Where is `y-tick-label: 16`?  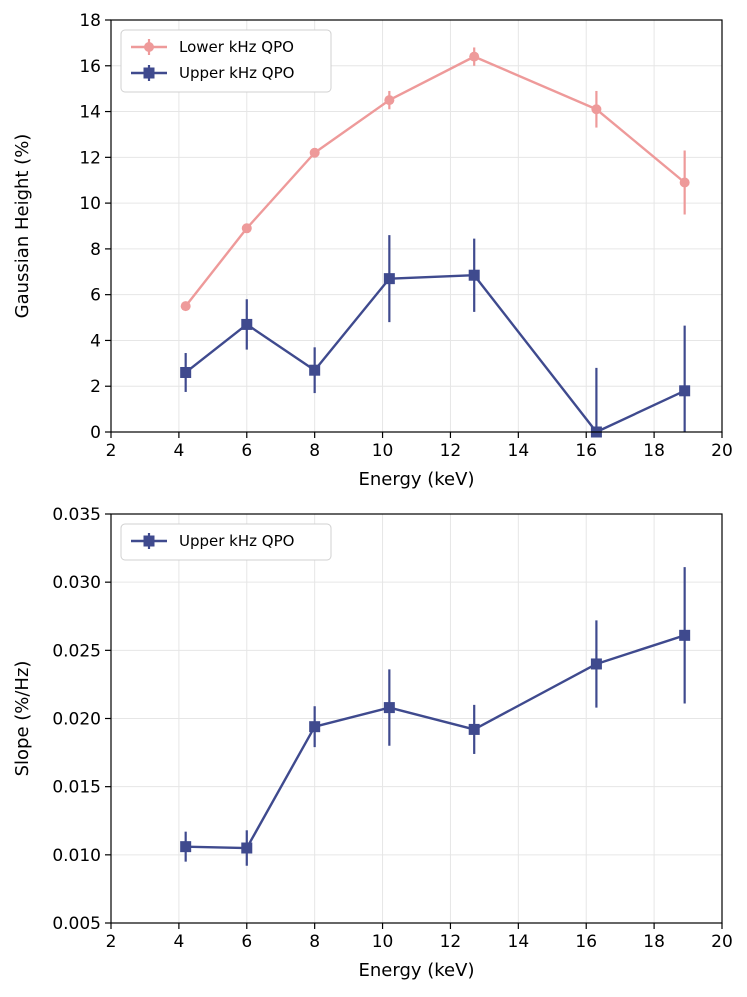
y-tick-label: 16 is located at coordinates (90, 67).